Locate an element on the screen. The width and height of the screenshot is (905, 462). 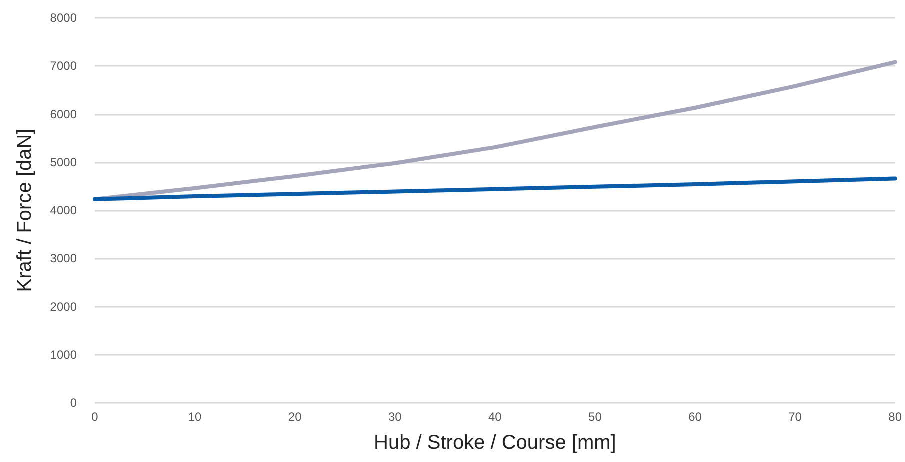
x-tick-label: 30 is located at coordinates (395, 417).